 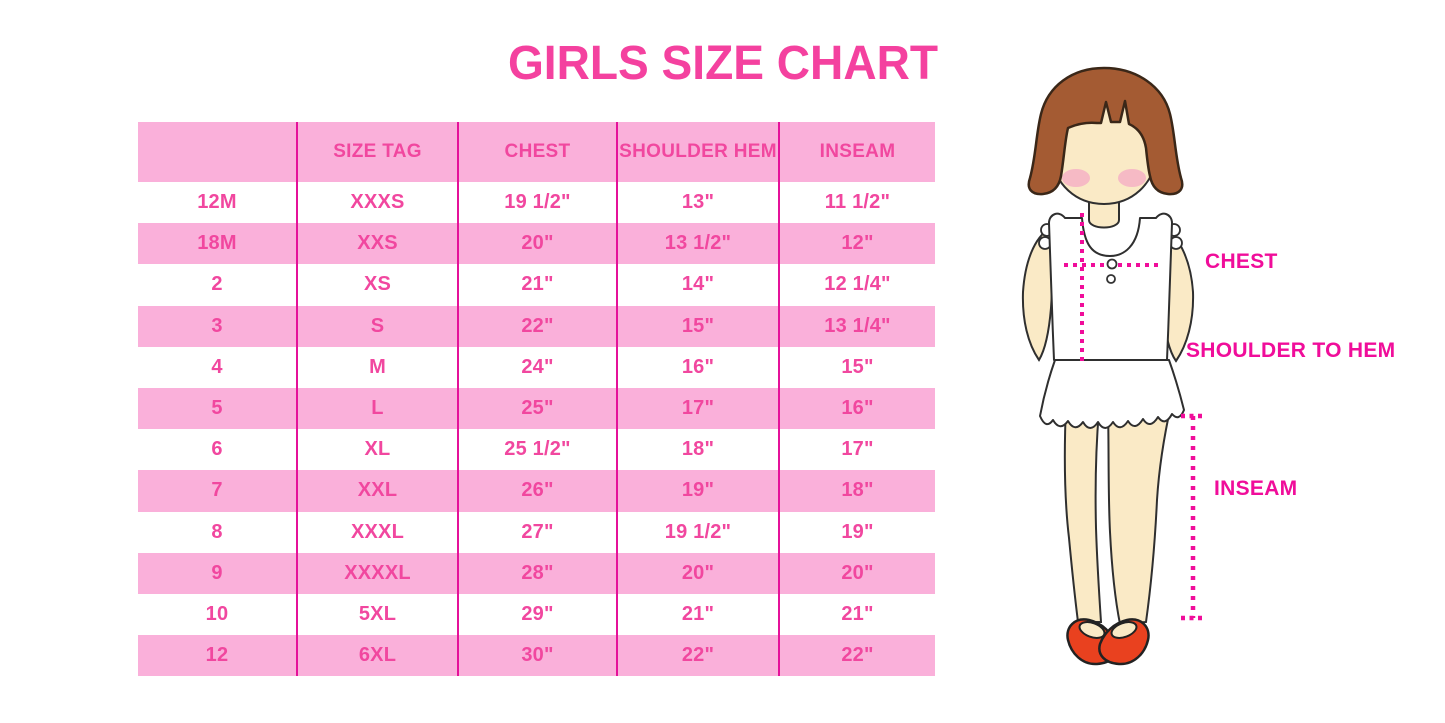 I want to click on measurement-cell: 28", so click(x=536, y=573).